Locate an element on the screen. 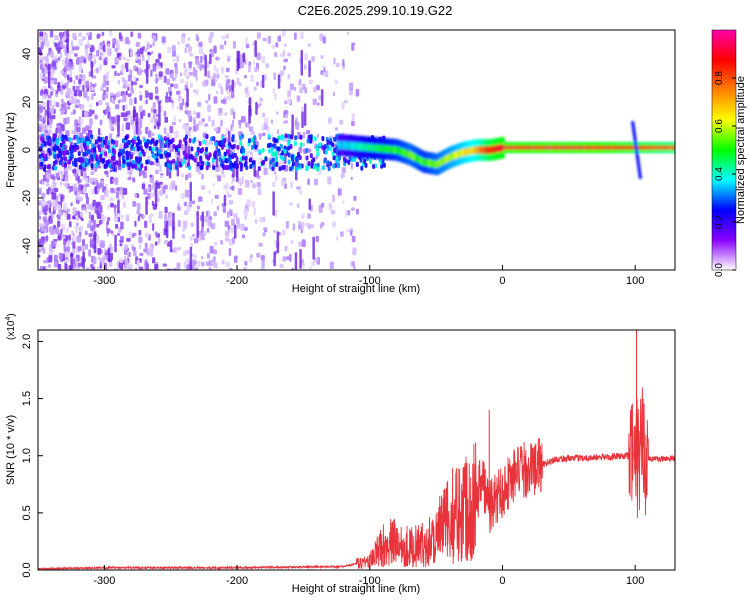 This screenshot has width=750, height=600. snr-x-tick-label: -100 is located at coordinates (370, 581).